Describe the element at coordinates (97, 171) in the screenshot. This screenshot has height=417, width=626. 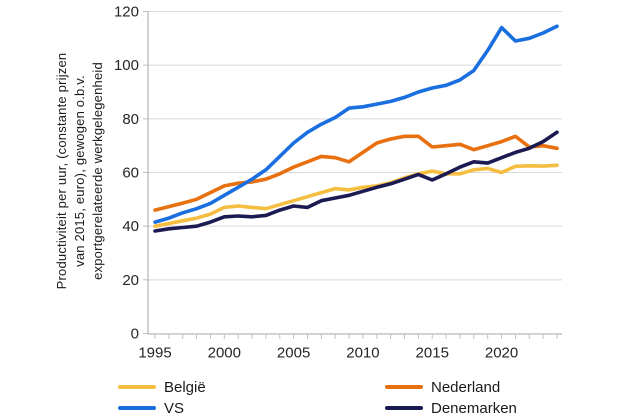
I see `y-axis-title-line3: exportgerelateerde werkgelegenheid` at that location.